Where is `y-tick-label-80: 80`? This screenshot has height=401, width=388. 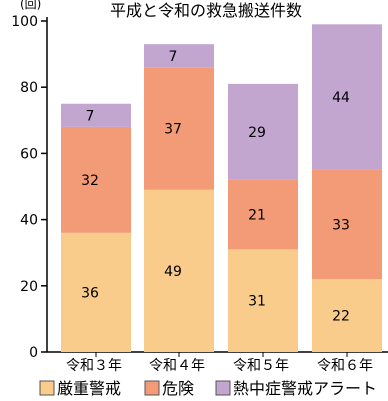 y-tick-label-80: 80 is located at coordinates (29, 88).